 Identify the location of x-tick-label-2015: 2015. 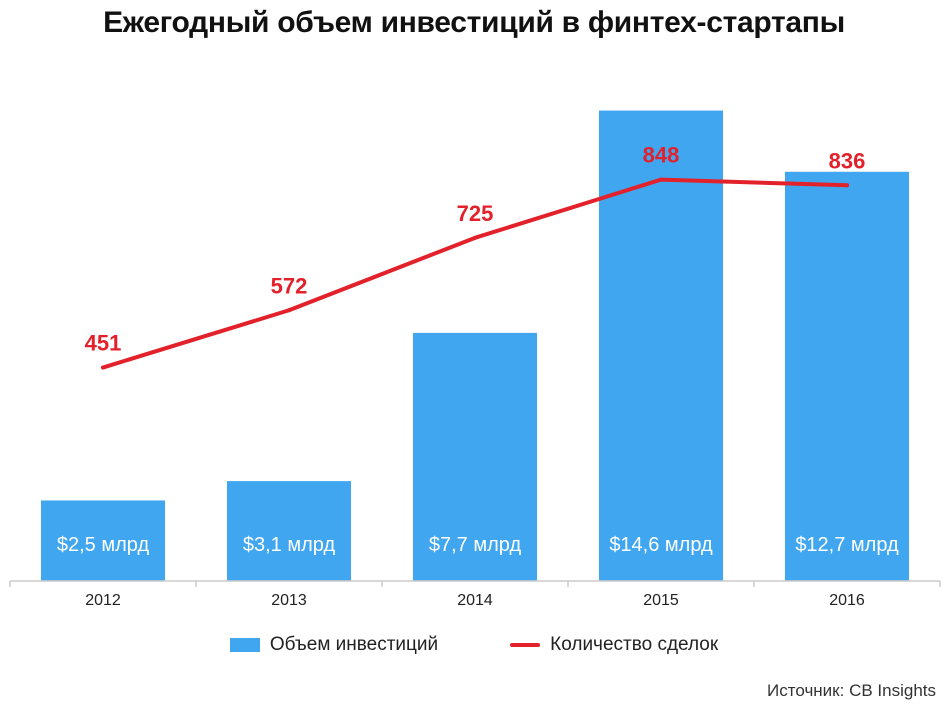
(661, 600).